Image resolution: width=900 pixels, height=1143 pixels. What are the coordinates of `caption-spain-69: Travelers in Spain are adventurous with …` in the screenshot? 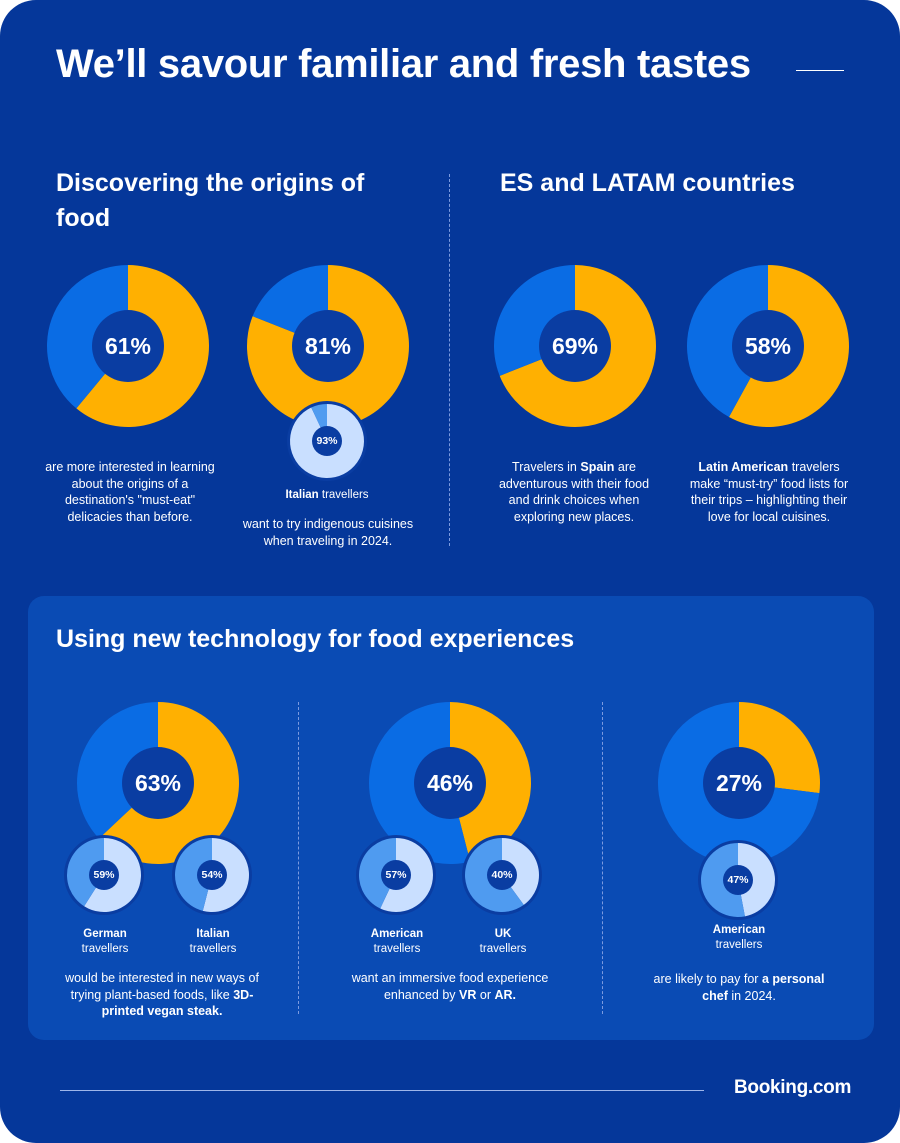 It's located at (574, 492).